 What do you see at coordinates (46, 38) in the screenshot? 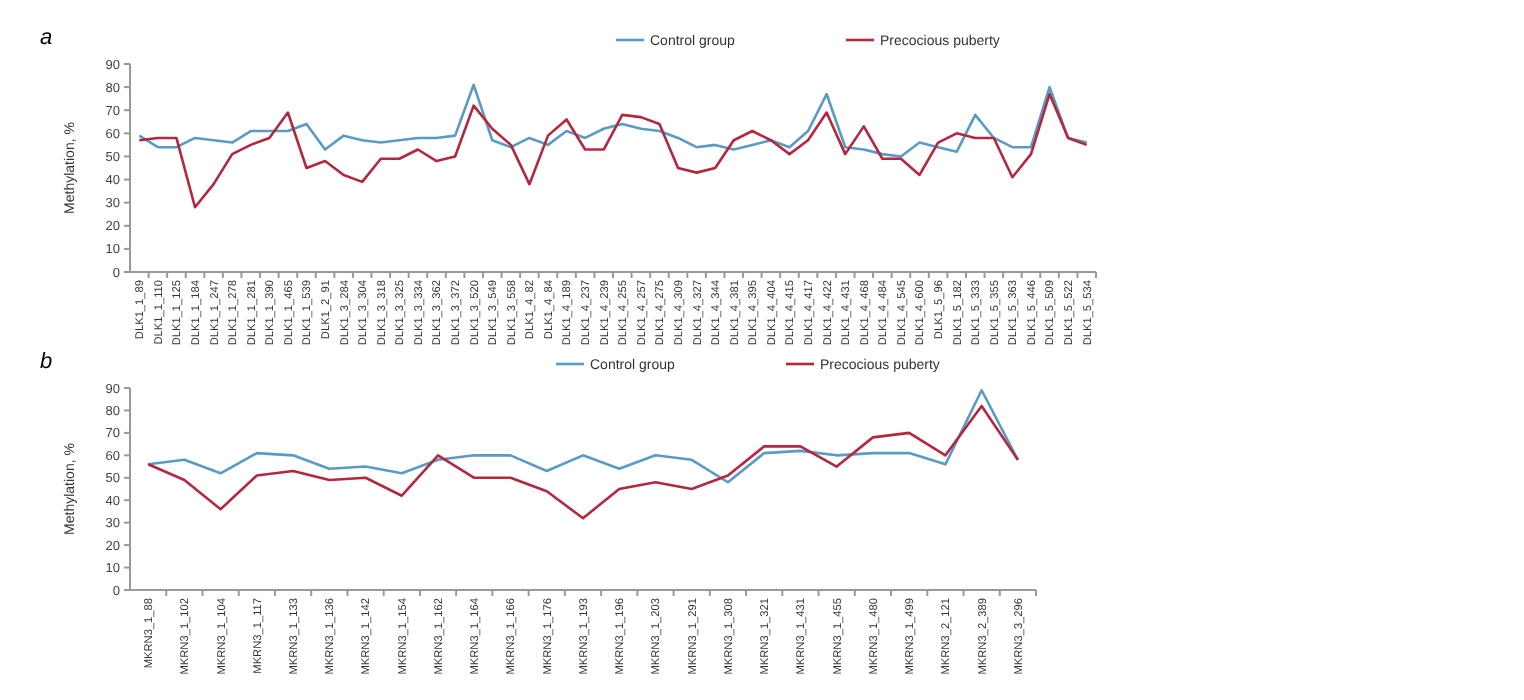
I see `chart-title: a` at bounding box center [46, 38].